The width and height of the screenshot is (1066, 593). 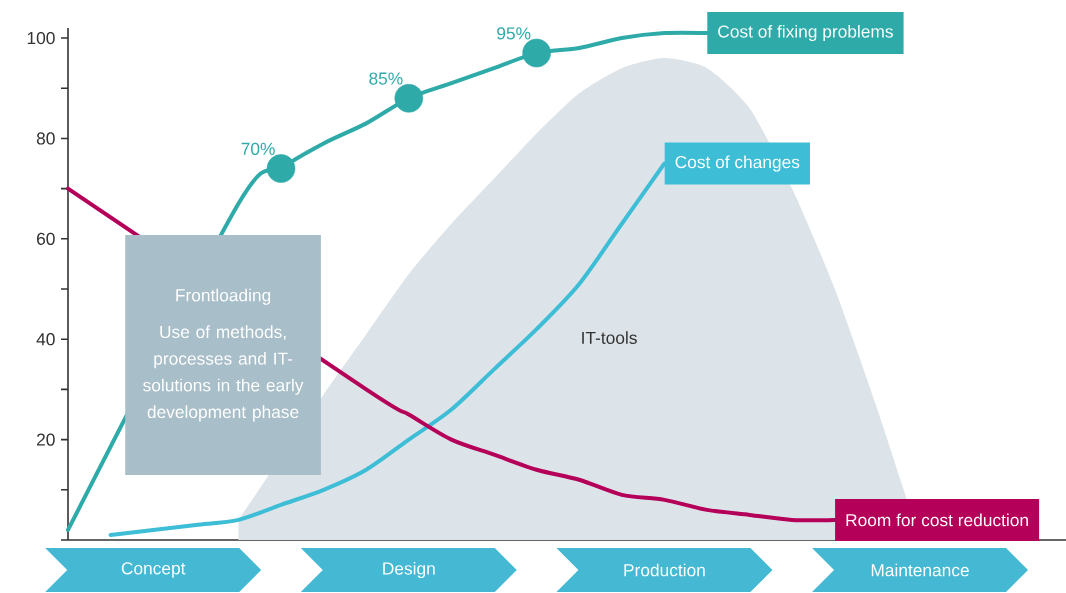 I want to click on x-tick-label: Maintenance, so click(x=920, y=570).